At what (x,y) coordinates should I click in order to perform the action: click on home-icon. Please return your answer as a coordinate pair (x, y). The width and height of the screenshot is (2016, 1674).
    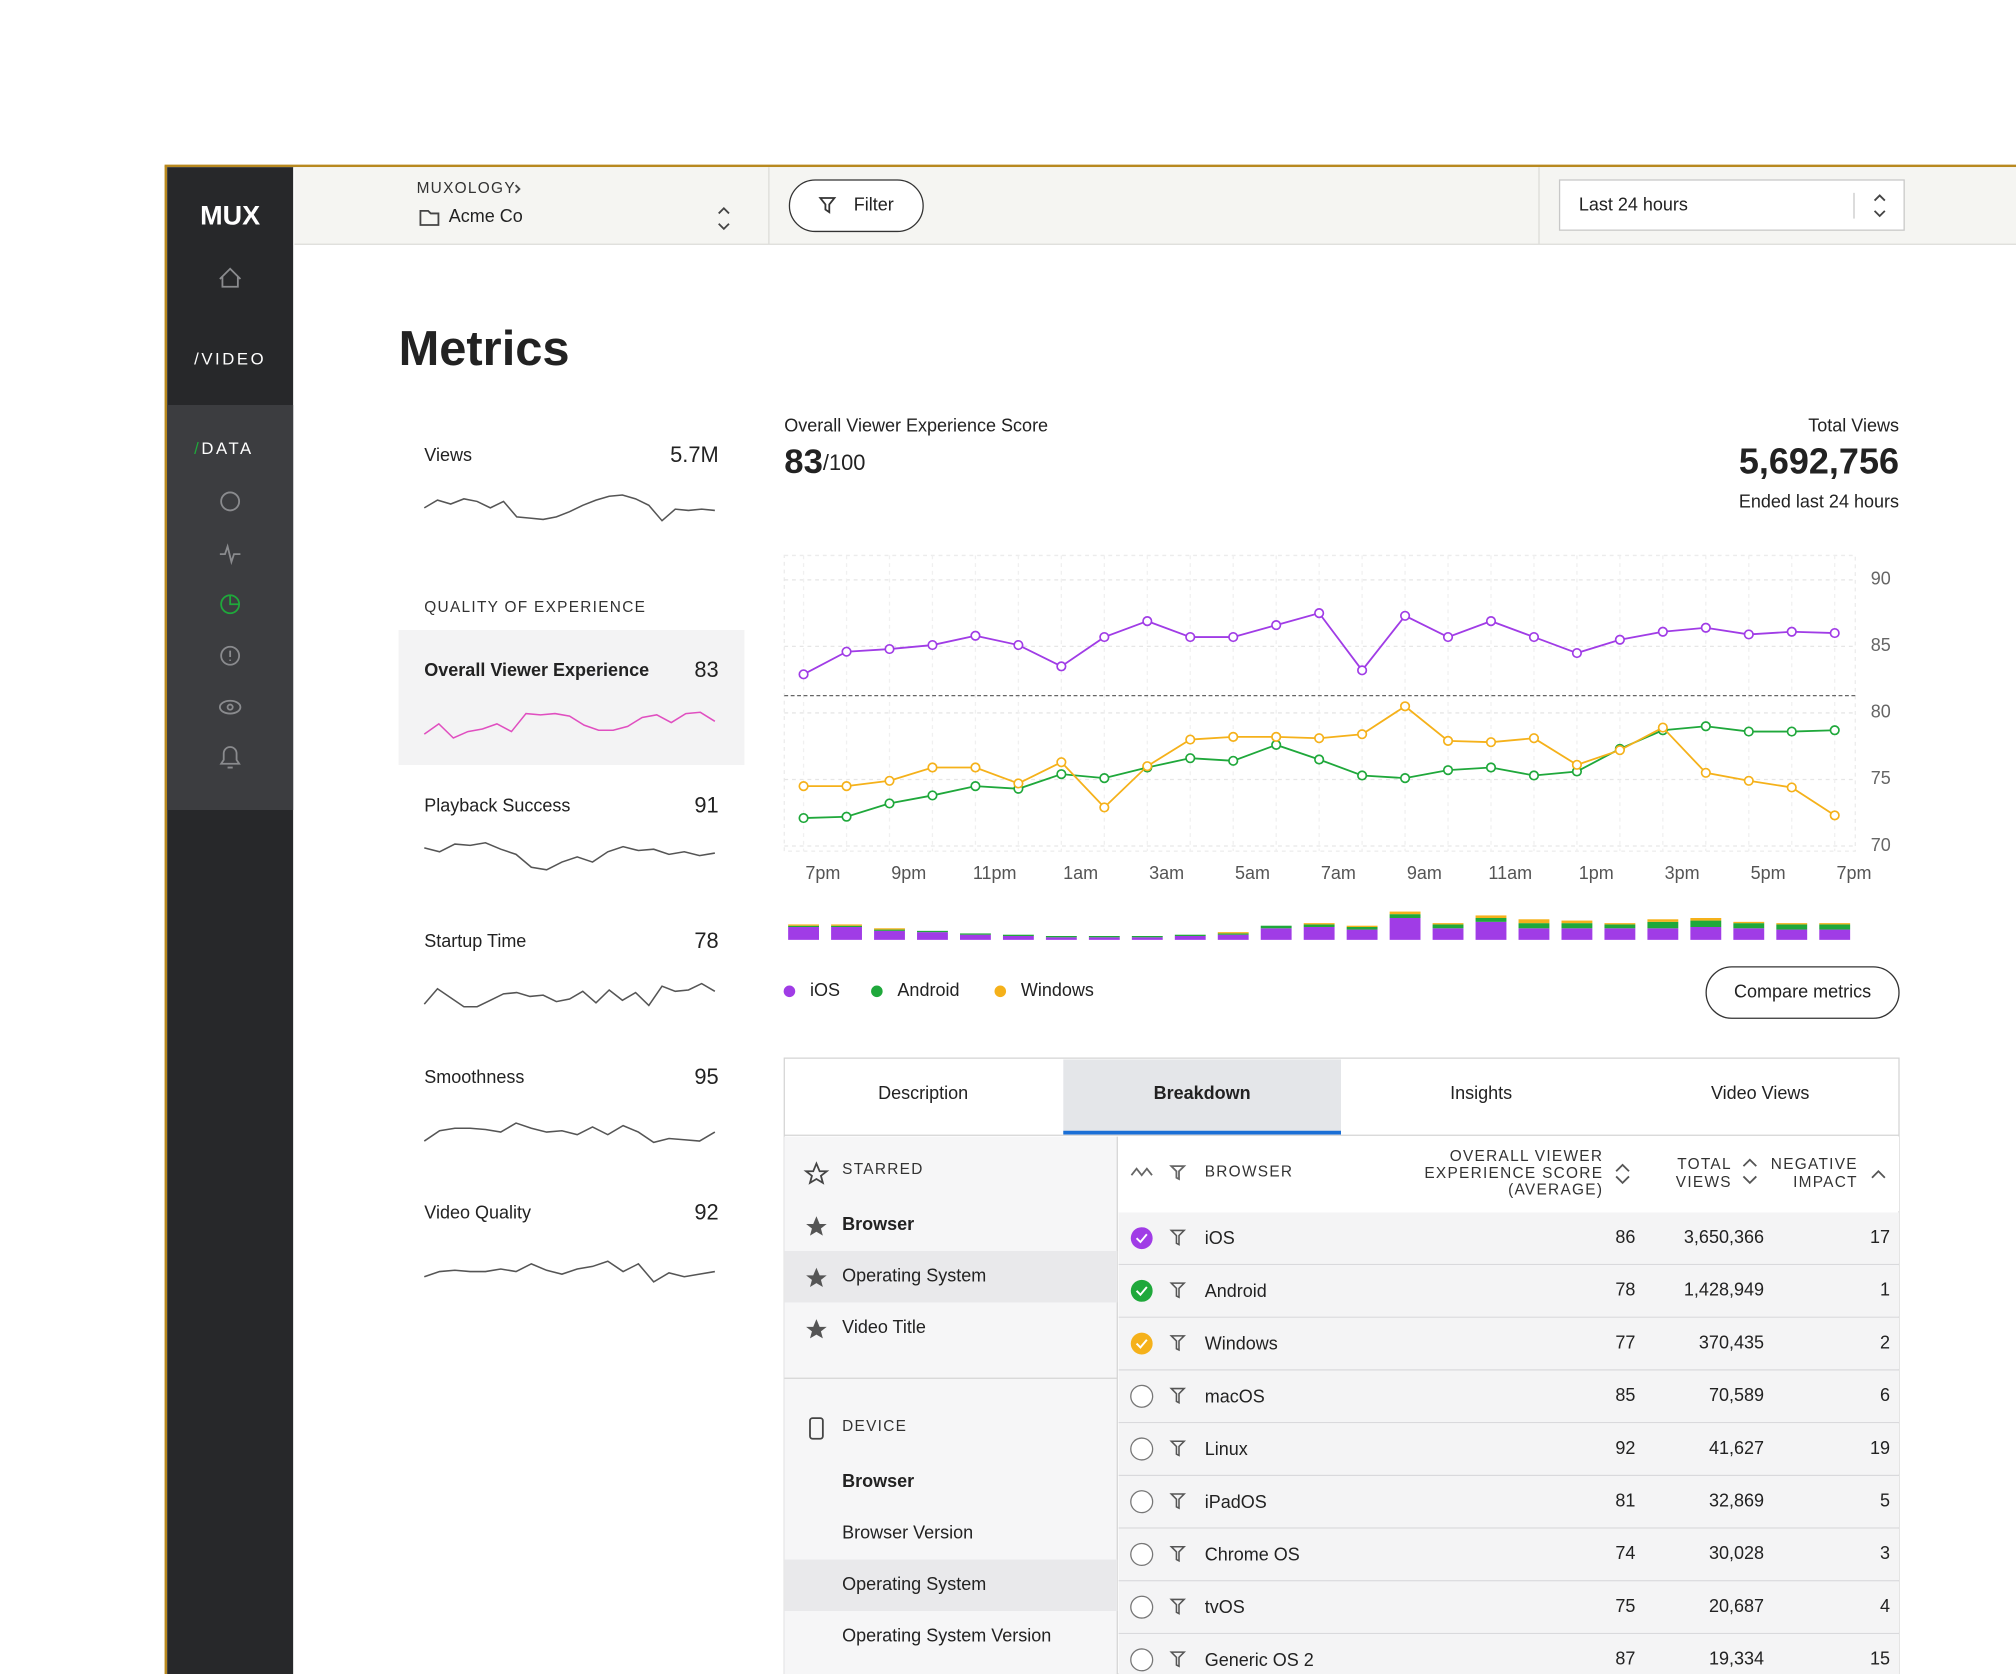
    Looking at the image, I should click on (230, 277).